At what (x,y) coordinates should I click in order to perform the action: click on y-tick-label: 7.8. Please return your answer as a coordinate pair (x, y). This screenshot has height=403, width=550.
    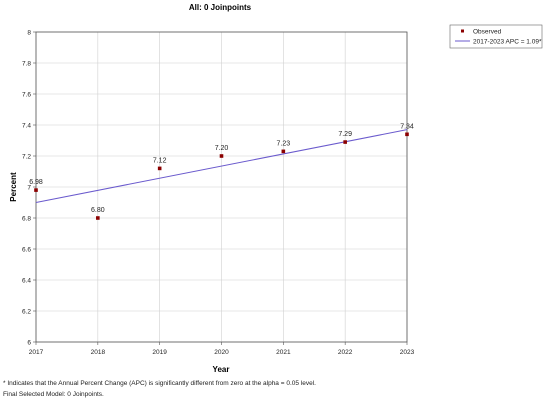
    Looking at the image, I should click on (26, 63).